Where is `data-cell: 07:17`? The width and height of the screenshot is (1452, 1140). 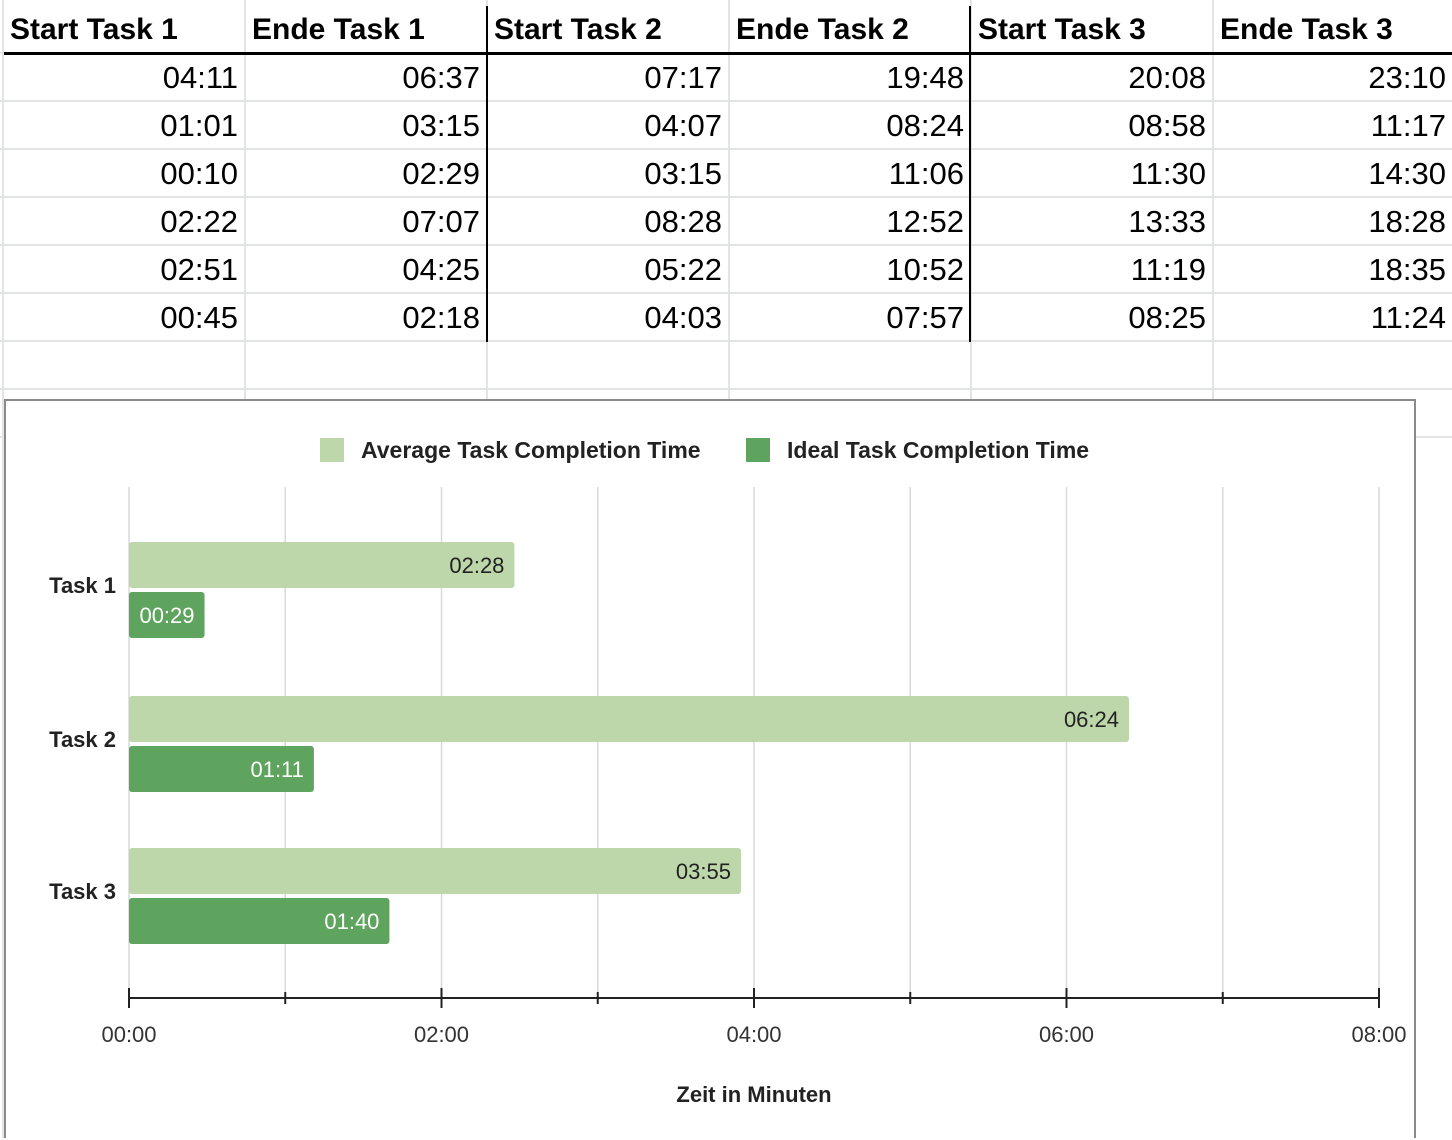
data-cell: 07:17 is located at coordinates (683, 77).